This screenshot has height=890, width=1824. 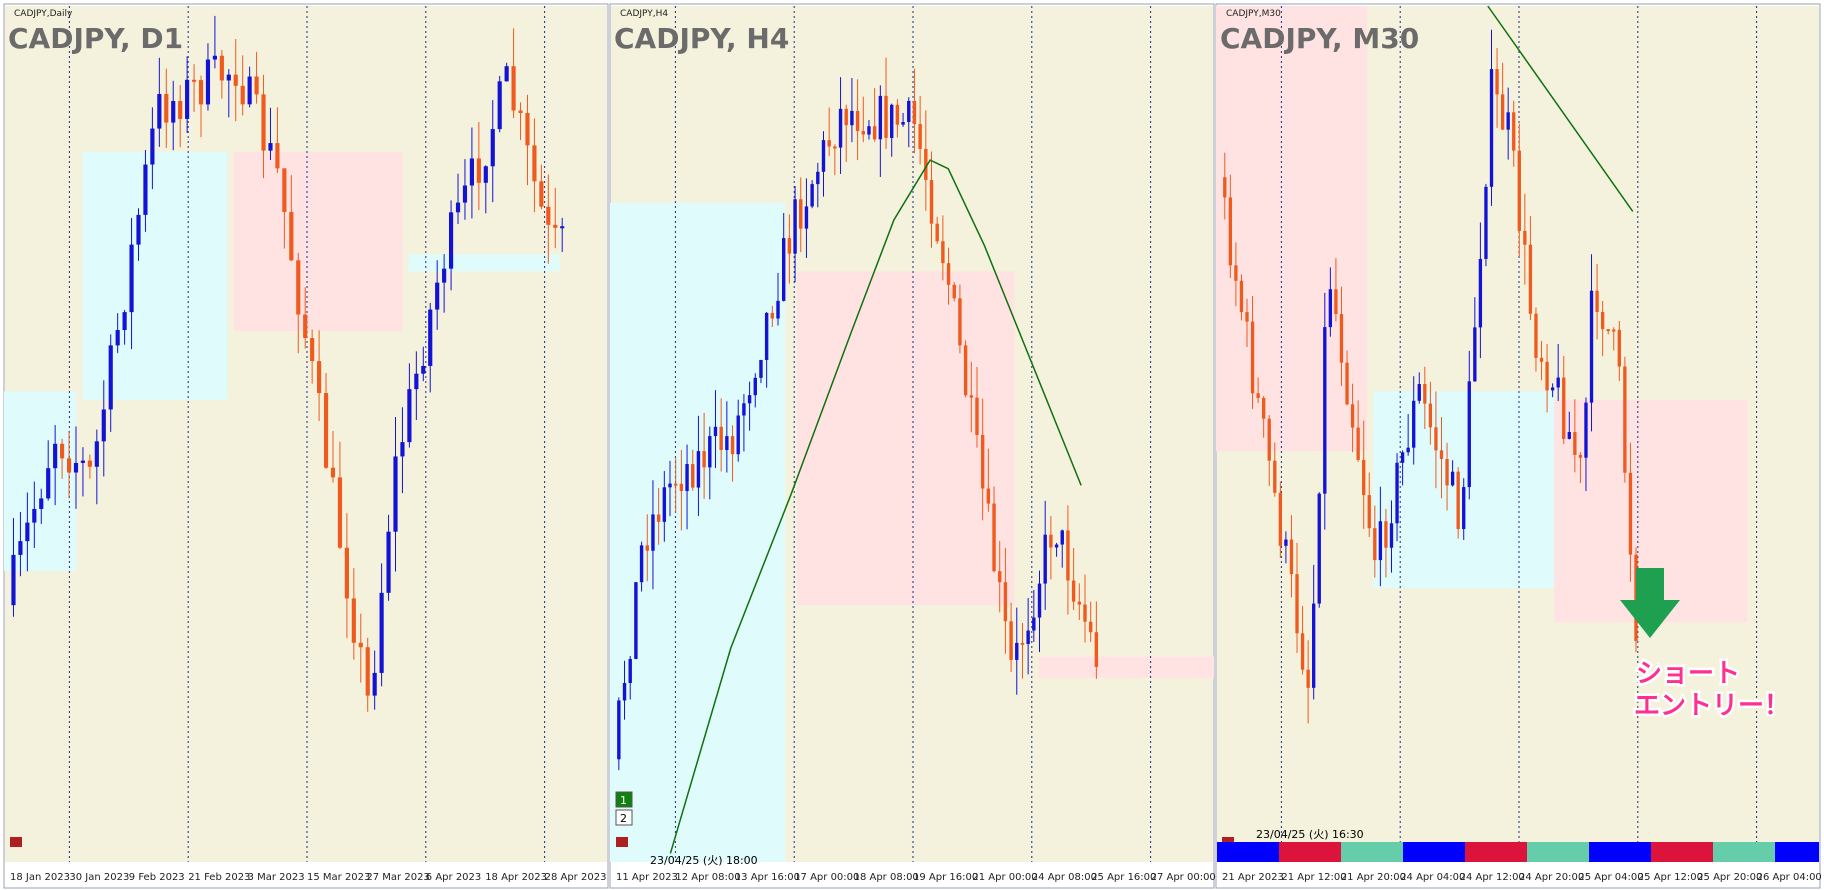 What do you see at coordinates (1551, 877) in the screenshot?
I see `x-axis-label: 24 Apr 20:00` at bounding box center [1551, 877].